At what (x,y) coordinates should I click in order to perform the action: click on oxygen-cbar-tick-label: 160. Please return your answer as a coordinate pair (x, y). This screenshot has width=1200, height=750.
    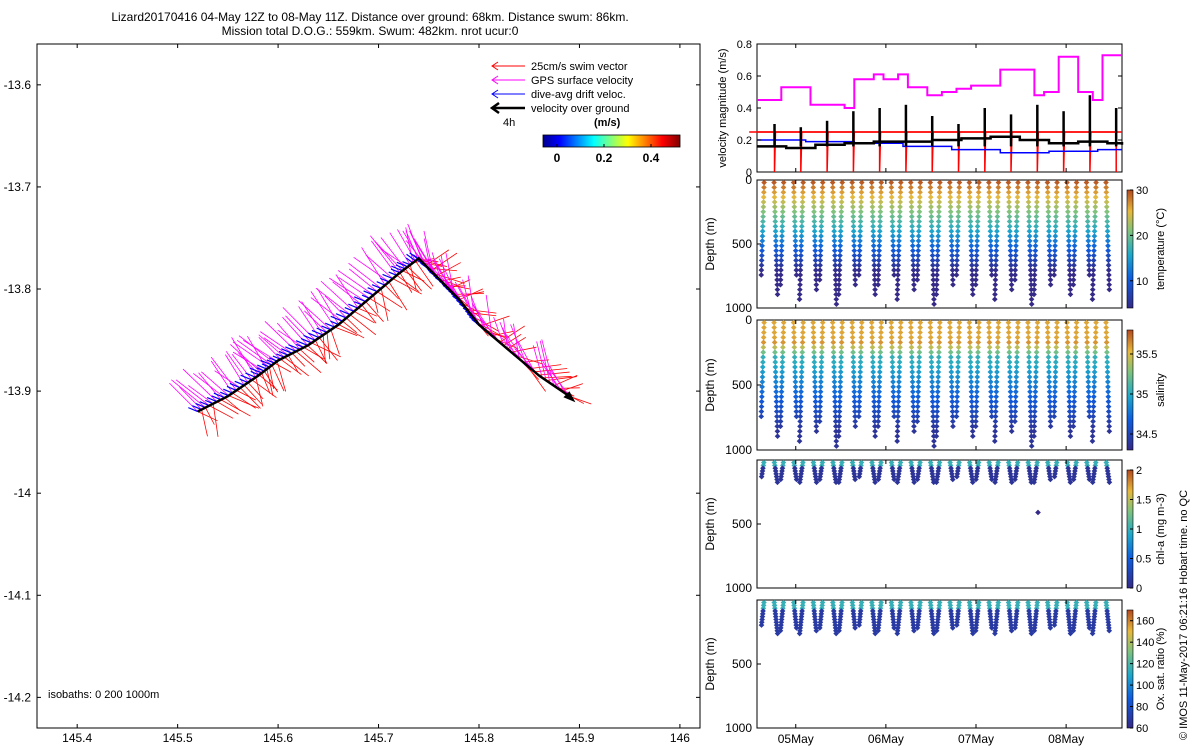
    Looking at the image, I should click on (1145, 622).